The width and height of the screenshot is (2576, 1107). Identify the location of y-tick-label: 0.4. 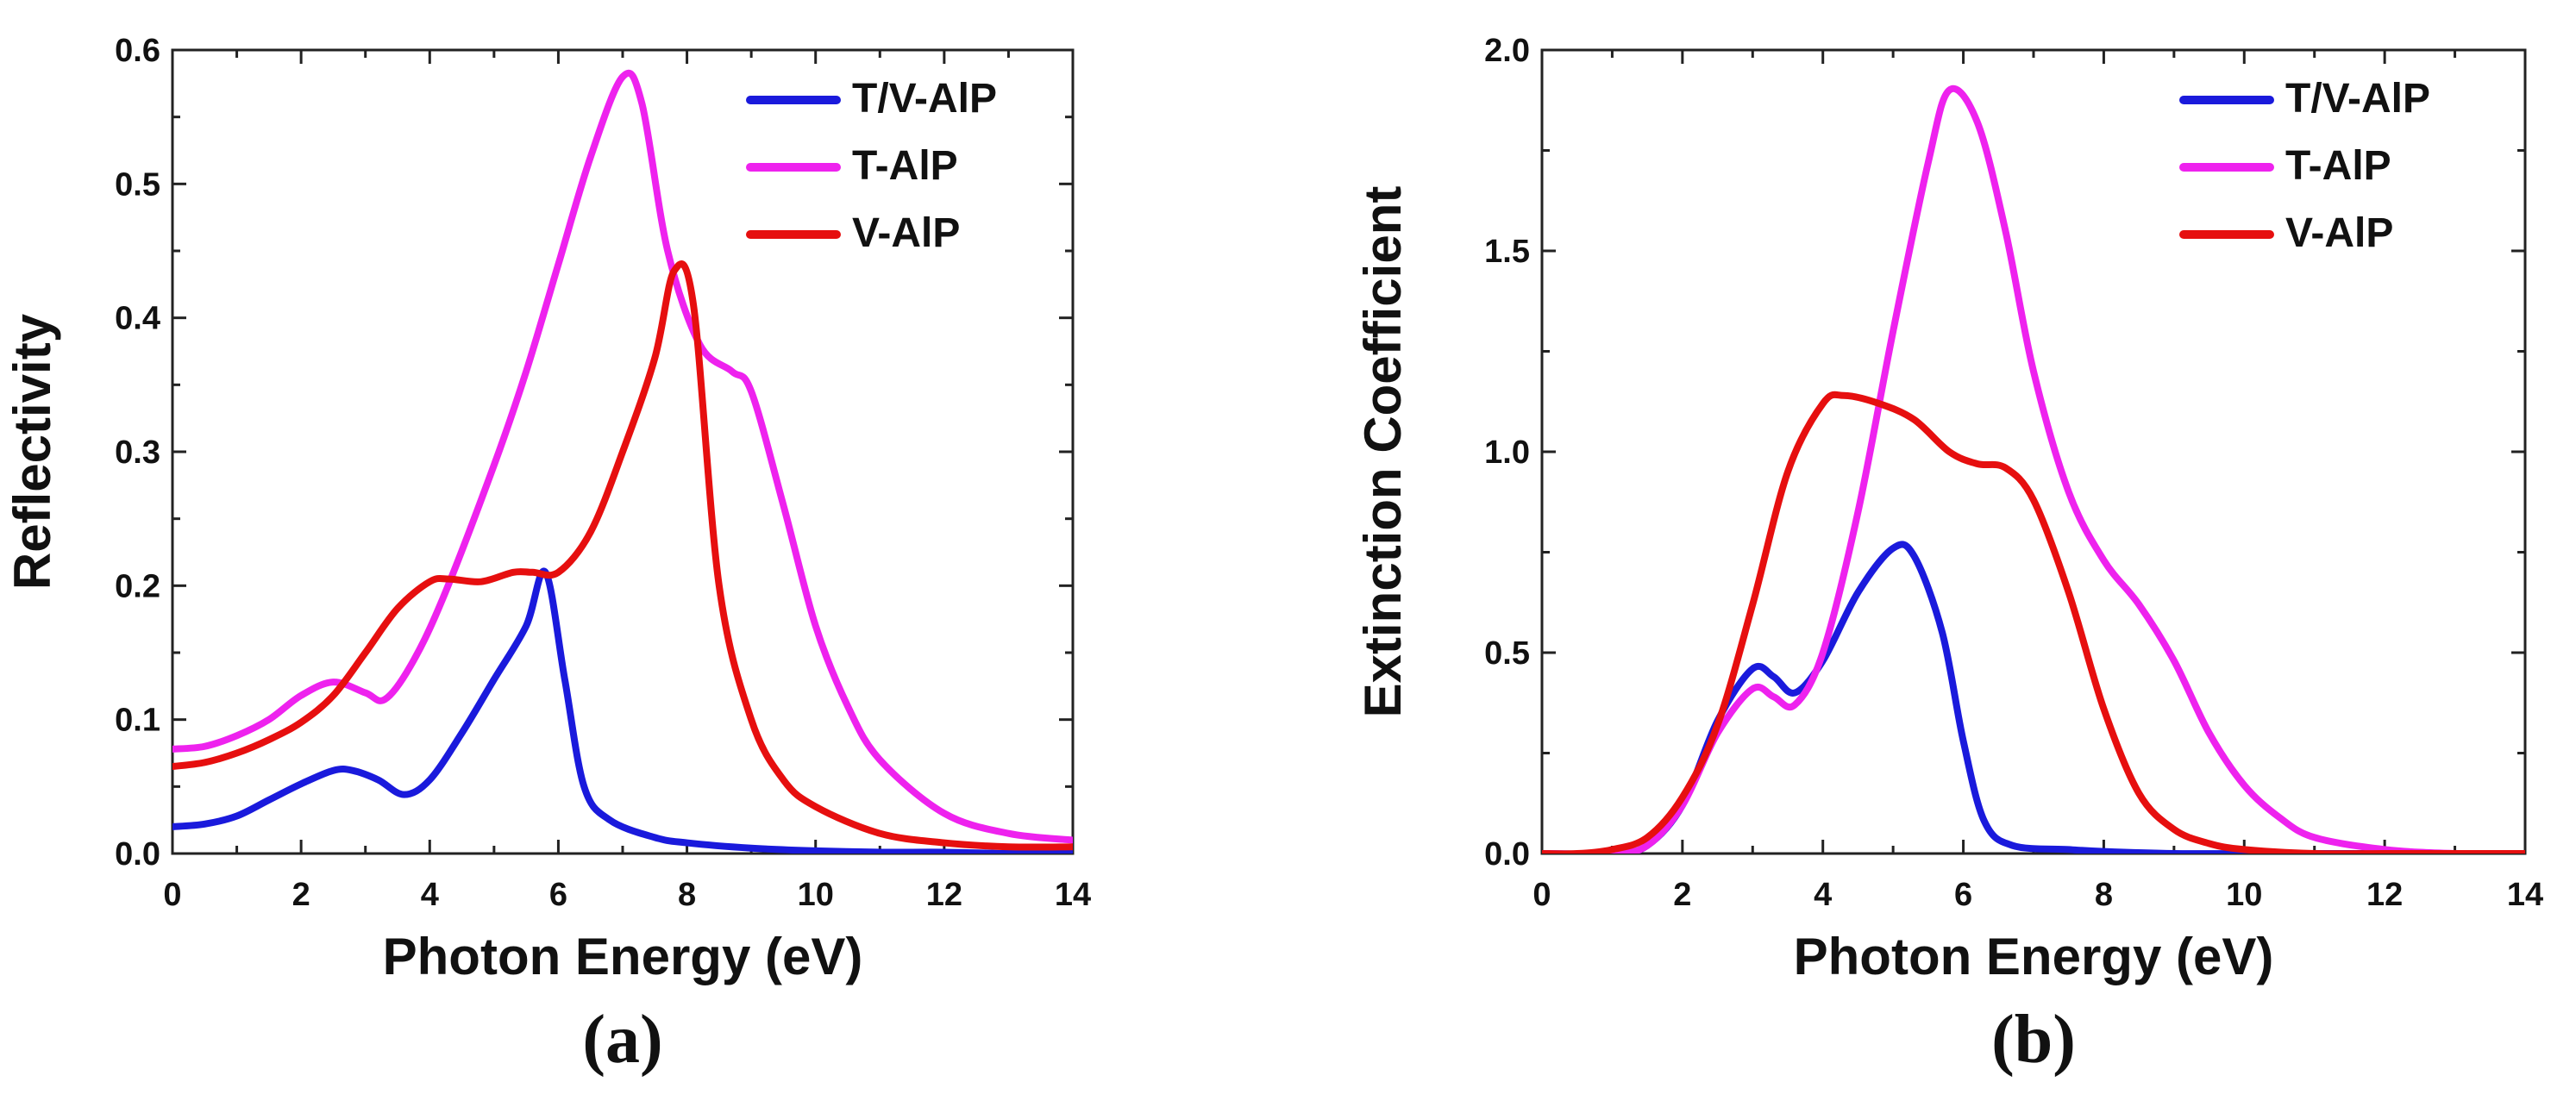
(137, 319).